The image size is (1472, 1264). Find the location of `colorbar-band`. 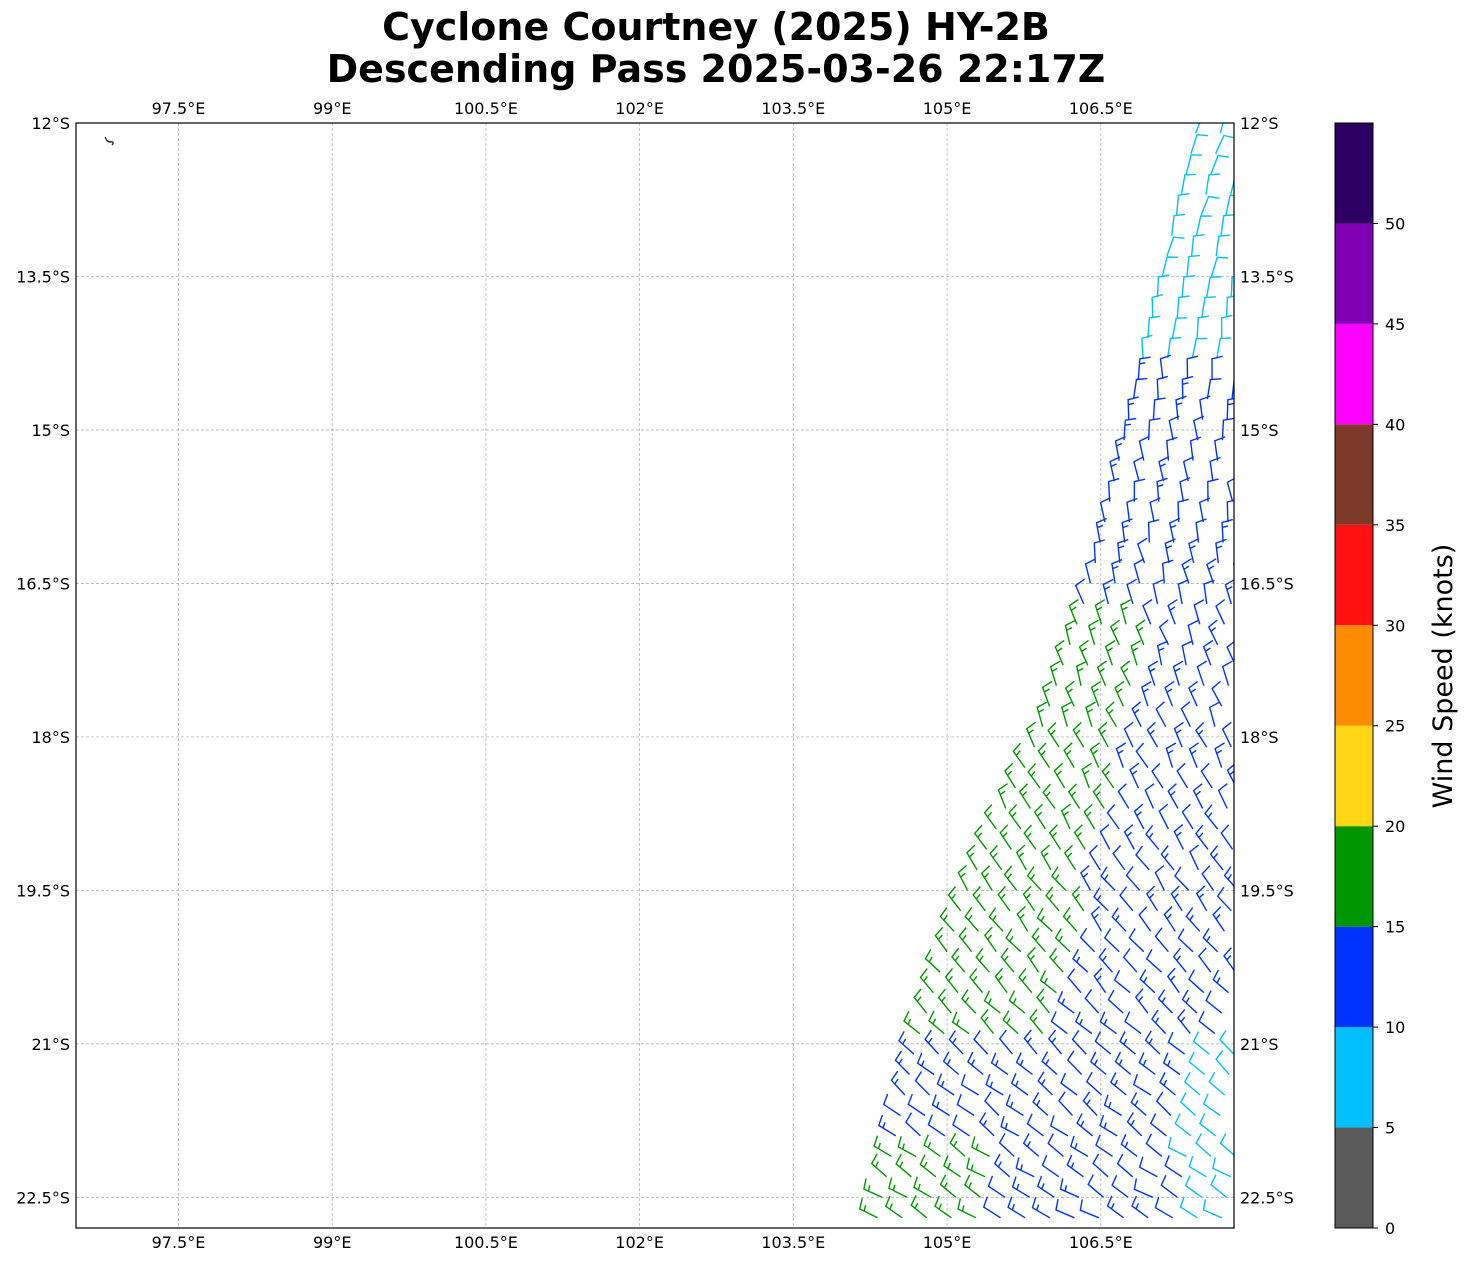

colorbar-band is located at coordinates (1354, 374).